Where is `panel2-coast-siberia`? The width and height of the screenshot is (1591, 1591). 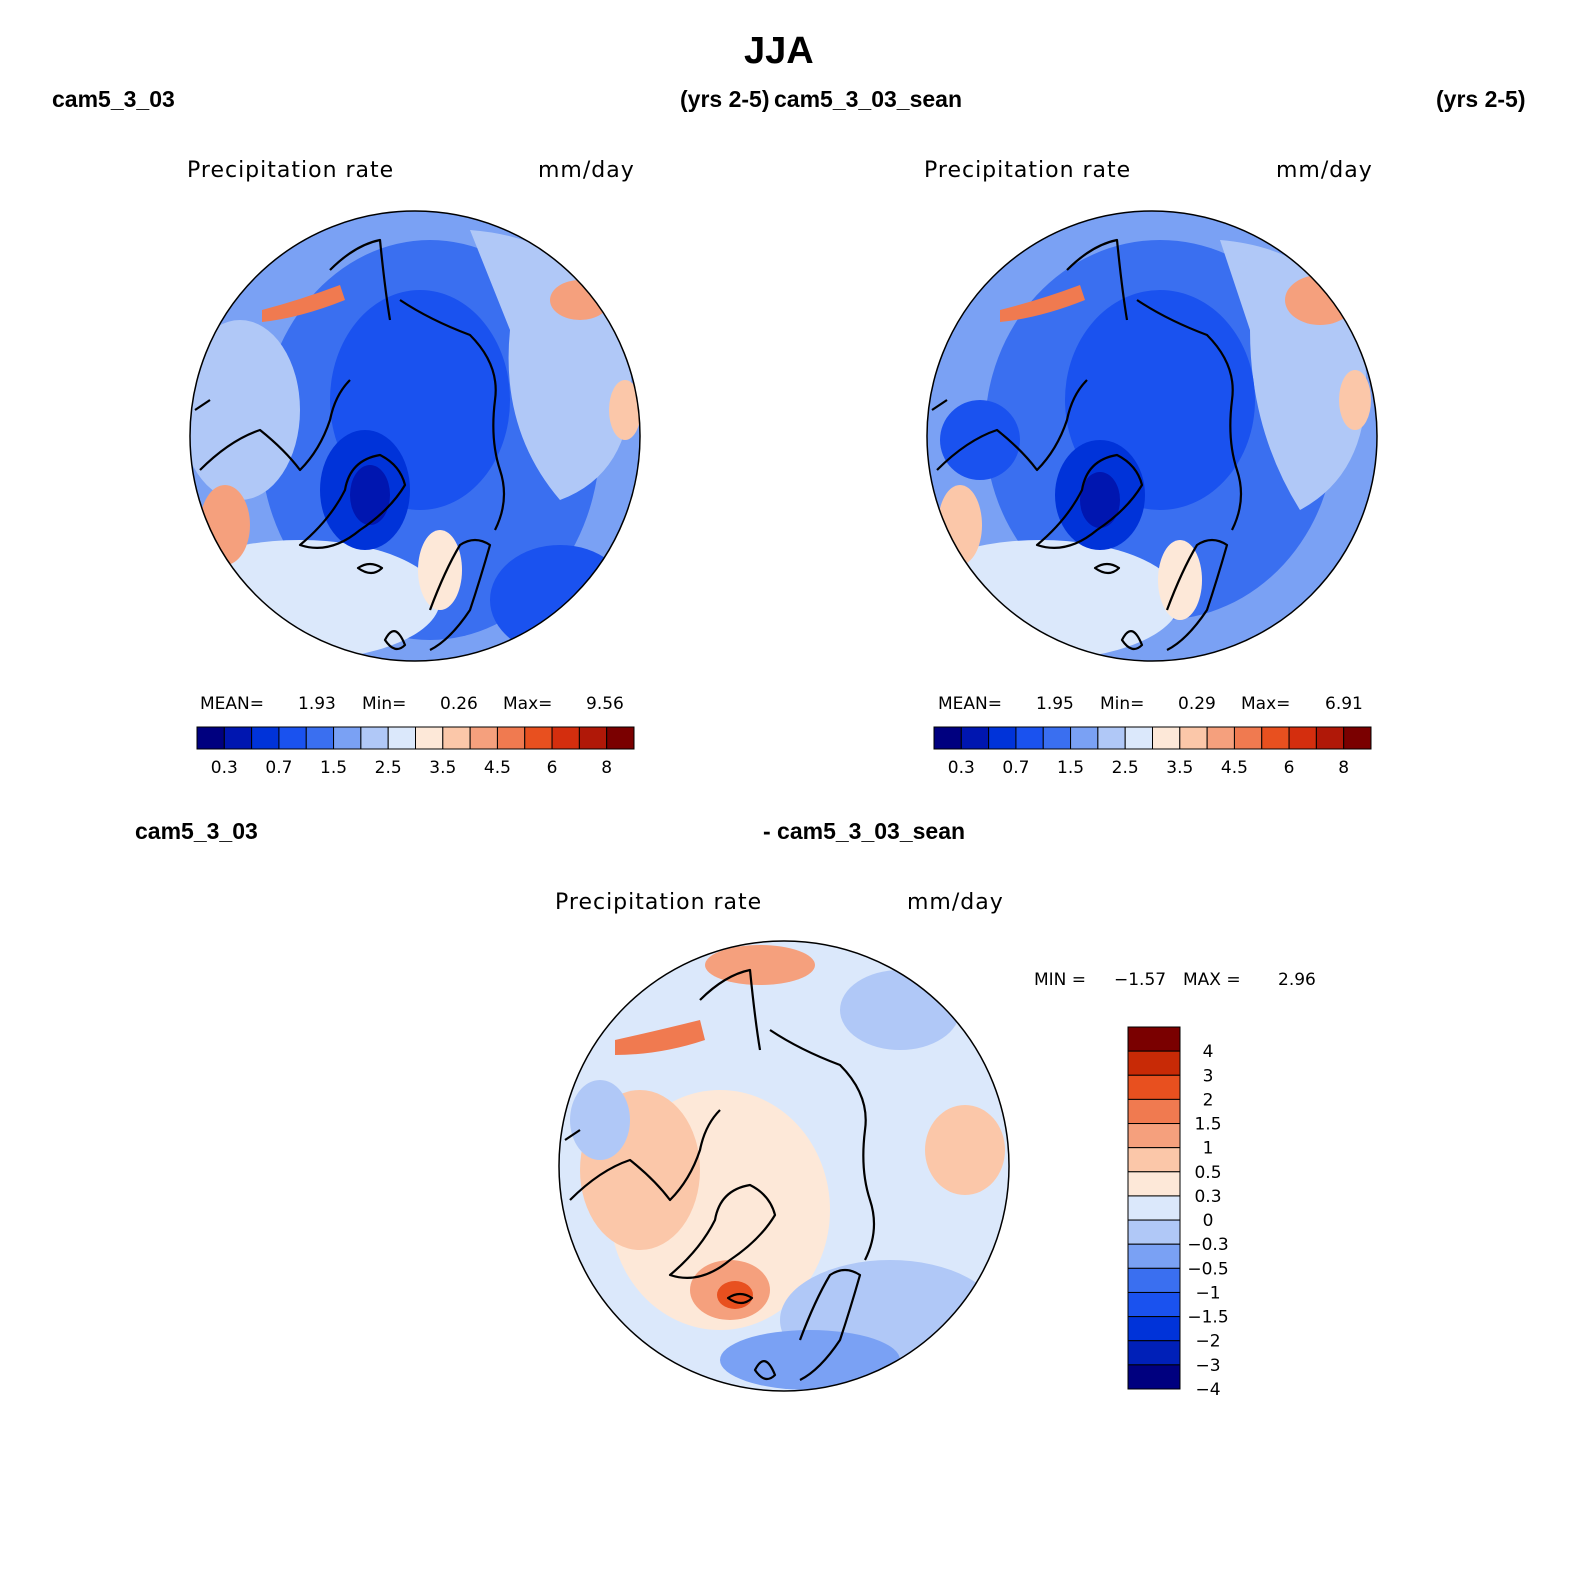 panel2-coast-siberia is located at coordinates (1189, 415).